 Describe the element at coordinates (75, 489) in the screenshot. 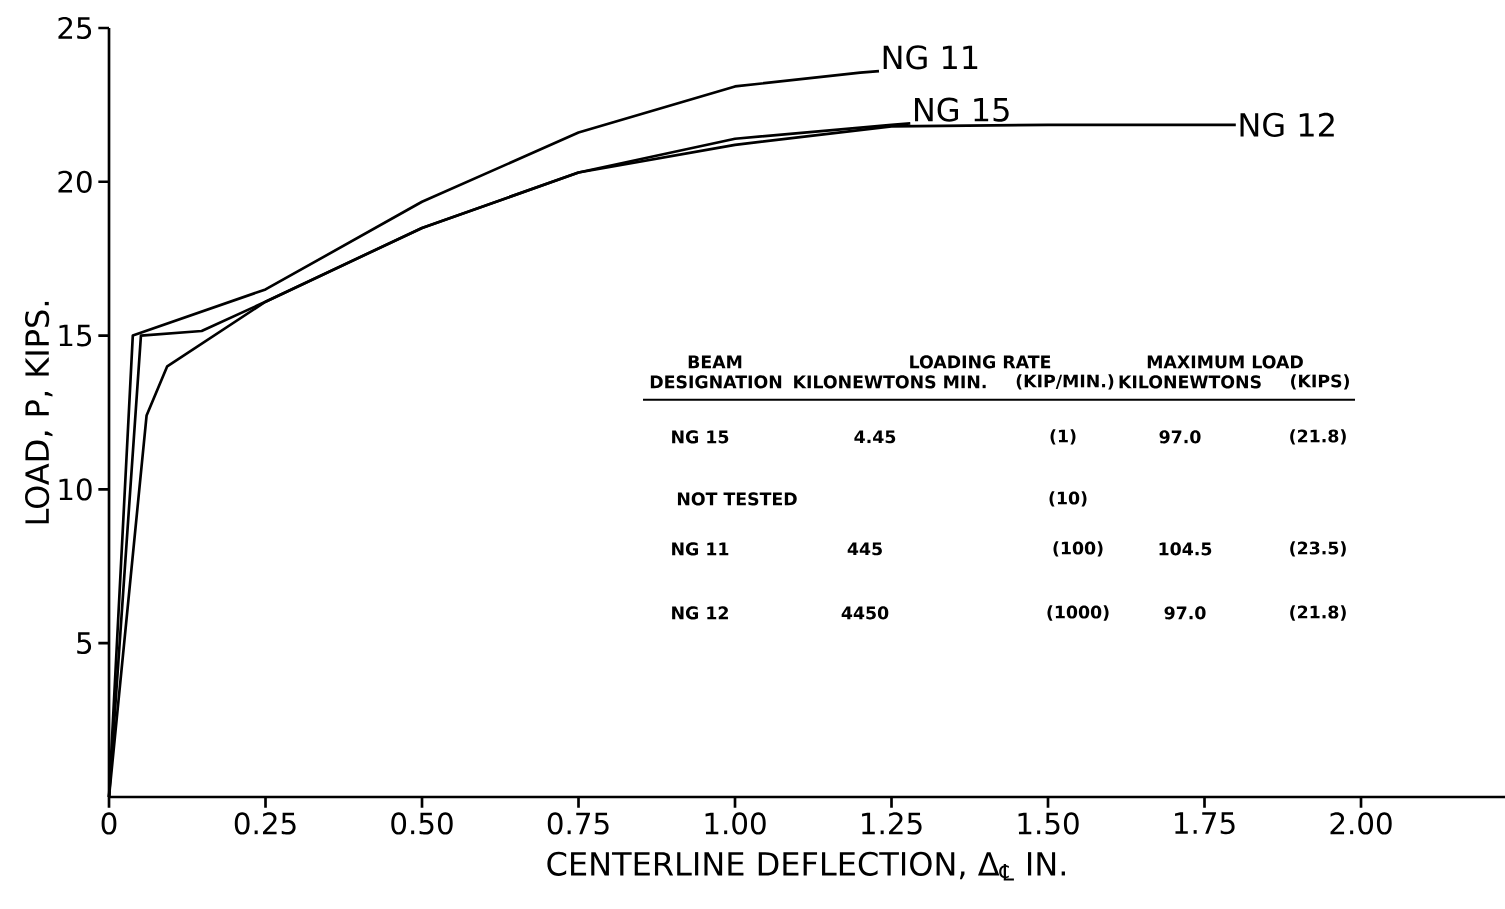

I see `y-tick-label: 10` at that location.